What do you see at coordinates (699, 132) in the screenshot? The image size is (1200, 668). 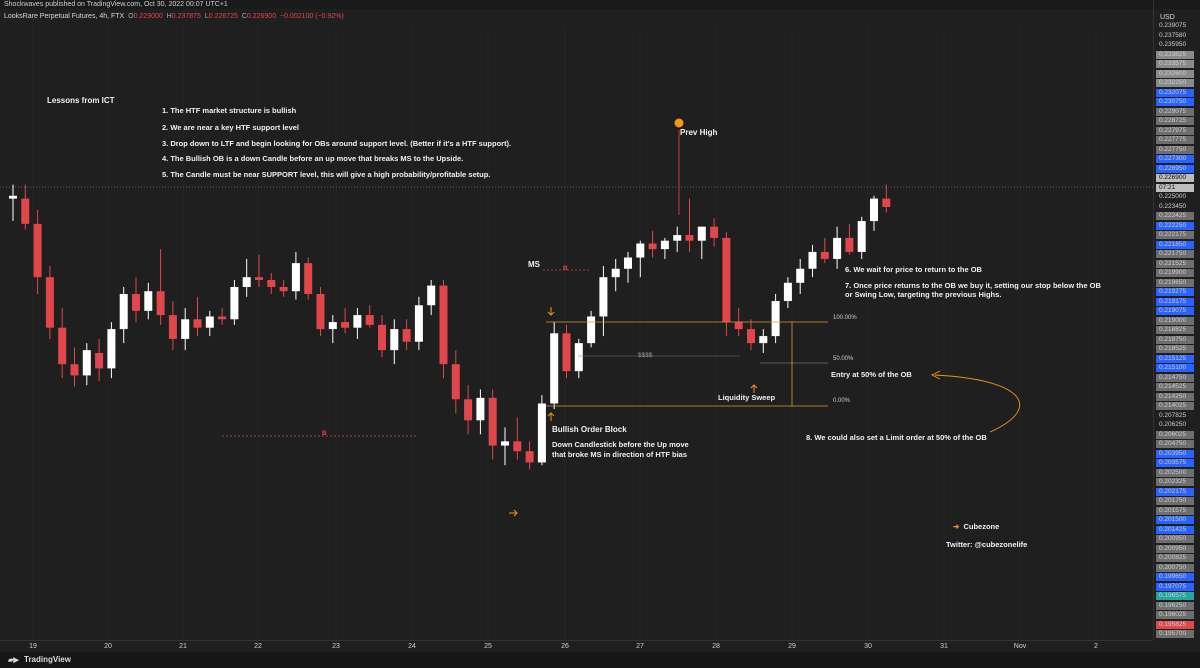 I see `prev-high-label: Prev High` at bounding box center [699, 132].